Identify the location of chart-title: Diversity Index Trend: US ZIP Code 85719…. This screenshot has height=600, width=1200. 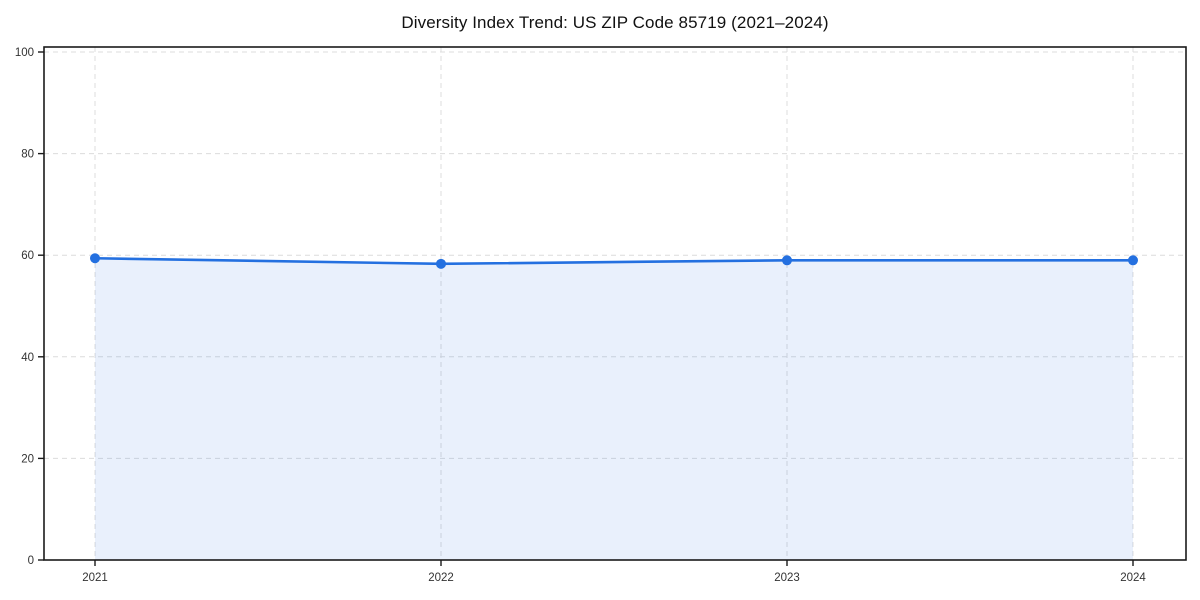
(615, 22).